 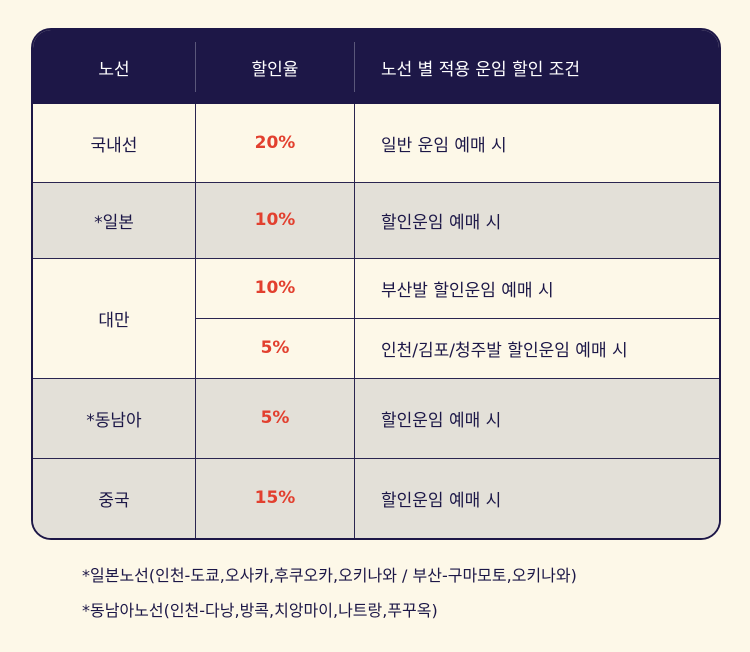 What do you see at coordinates (114, 500) in the screenshot?
I see `route-cell: 중국` at bounding box center [114, 500].